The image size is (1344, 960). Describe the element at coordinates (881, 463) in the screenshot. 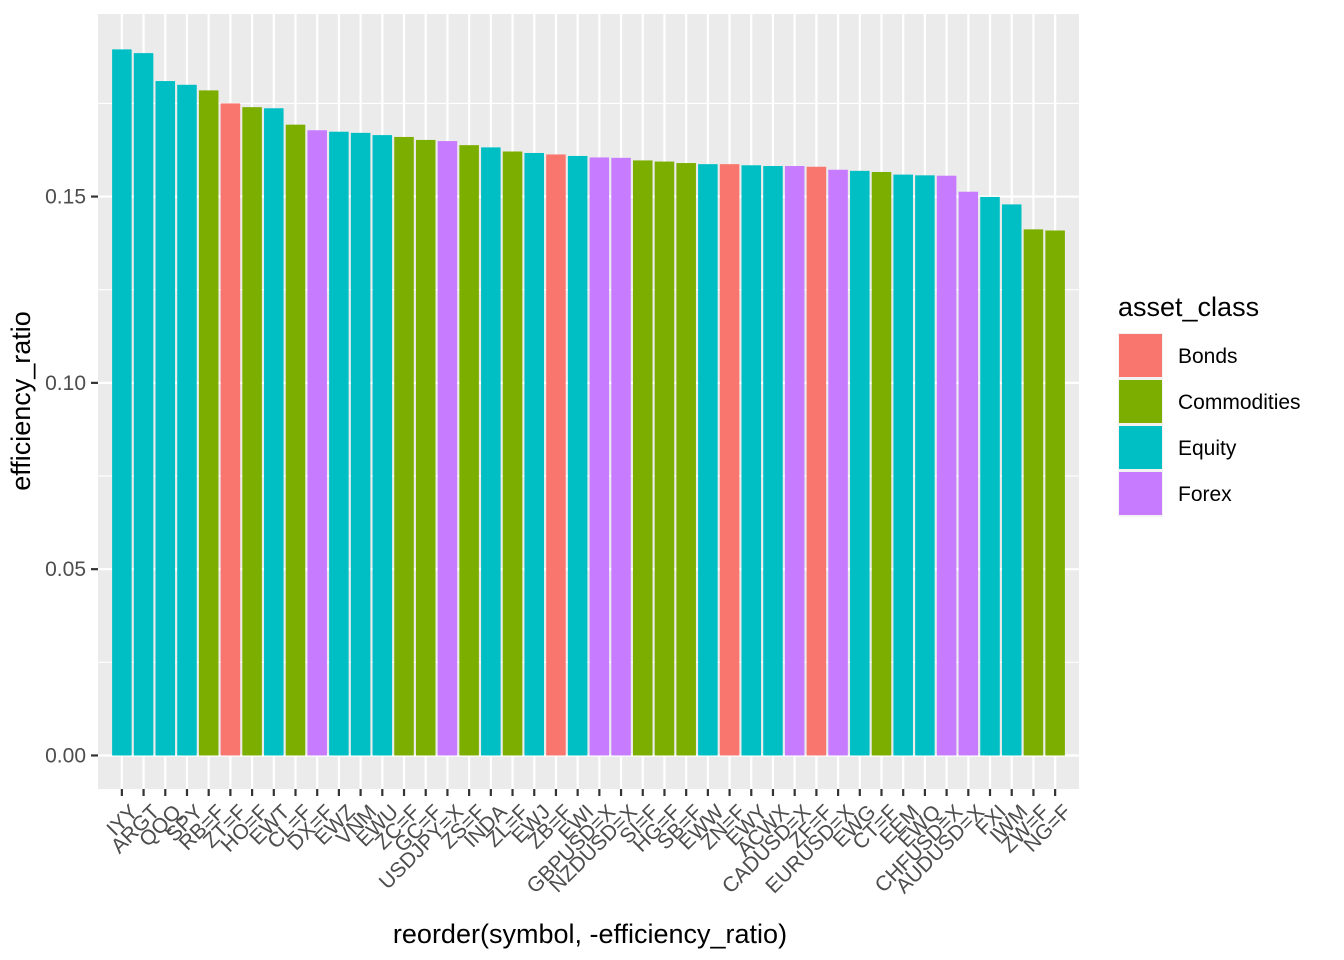

I see `bar-CT=F` at that location.